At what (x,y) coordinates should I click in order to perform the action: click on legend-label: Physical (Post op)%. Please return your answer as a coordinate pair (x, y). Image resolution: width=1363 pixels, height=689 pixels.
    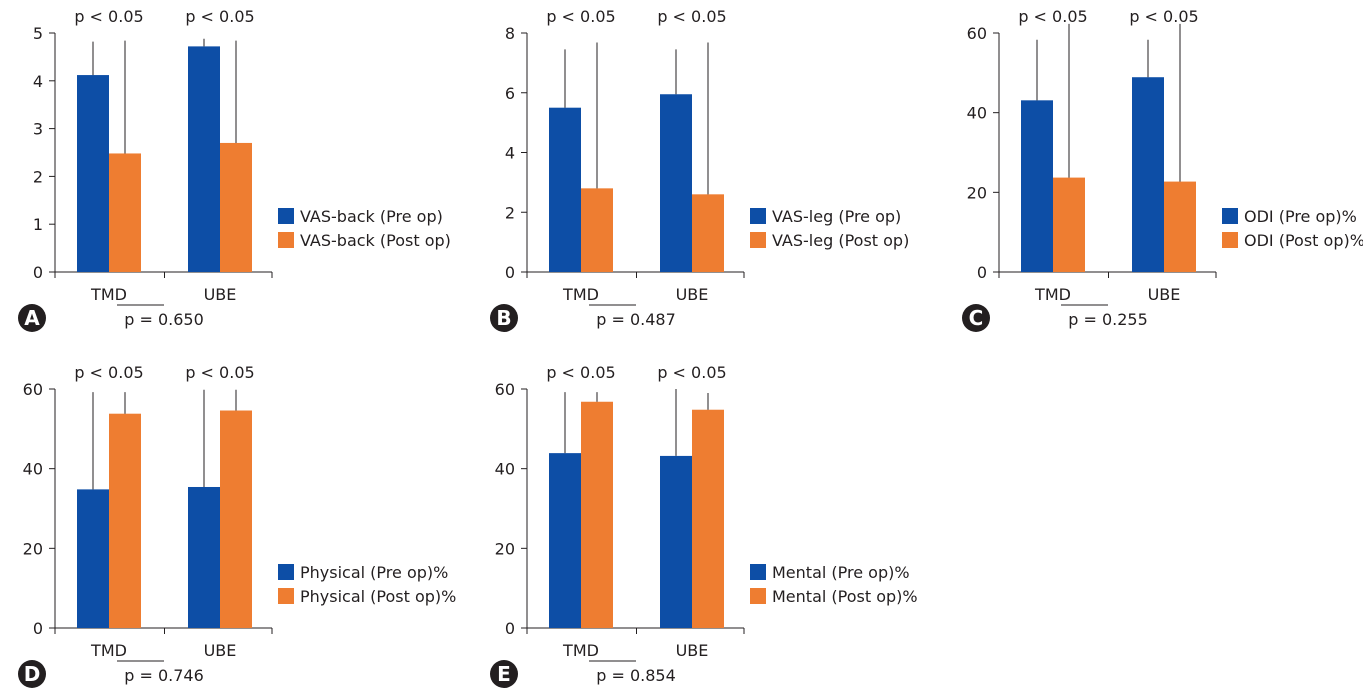
    Looking at the image, I should click on (378, 596).